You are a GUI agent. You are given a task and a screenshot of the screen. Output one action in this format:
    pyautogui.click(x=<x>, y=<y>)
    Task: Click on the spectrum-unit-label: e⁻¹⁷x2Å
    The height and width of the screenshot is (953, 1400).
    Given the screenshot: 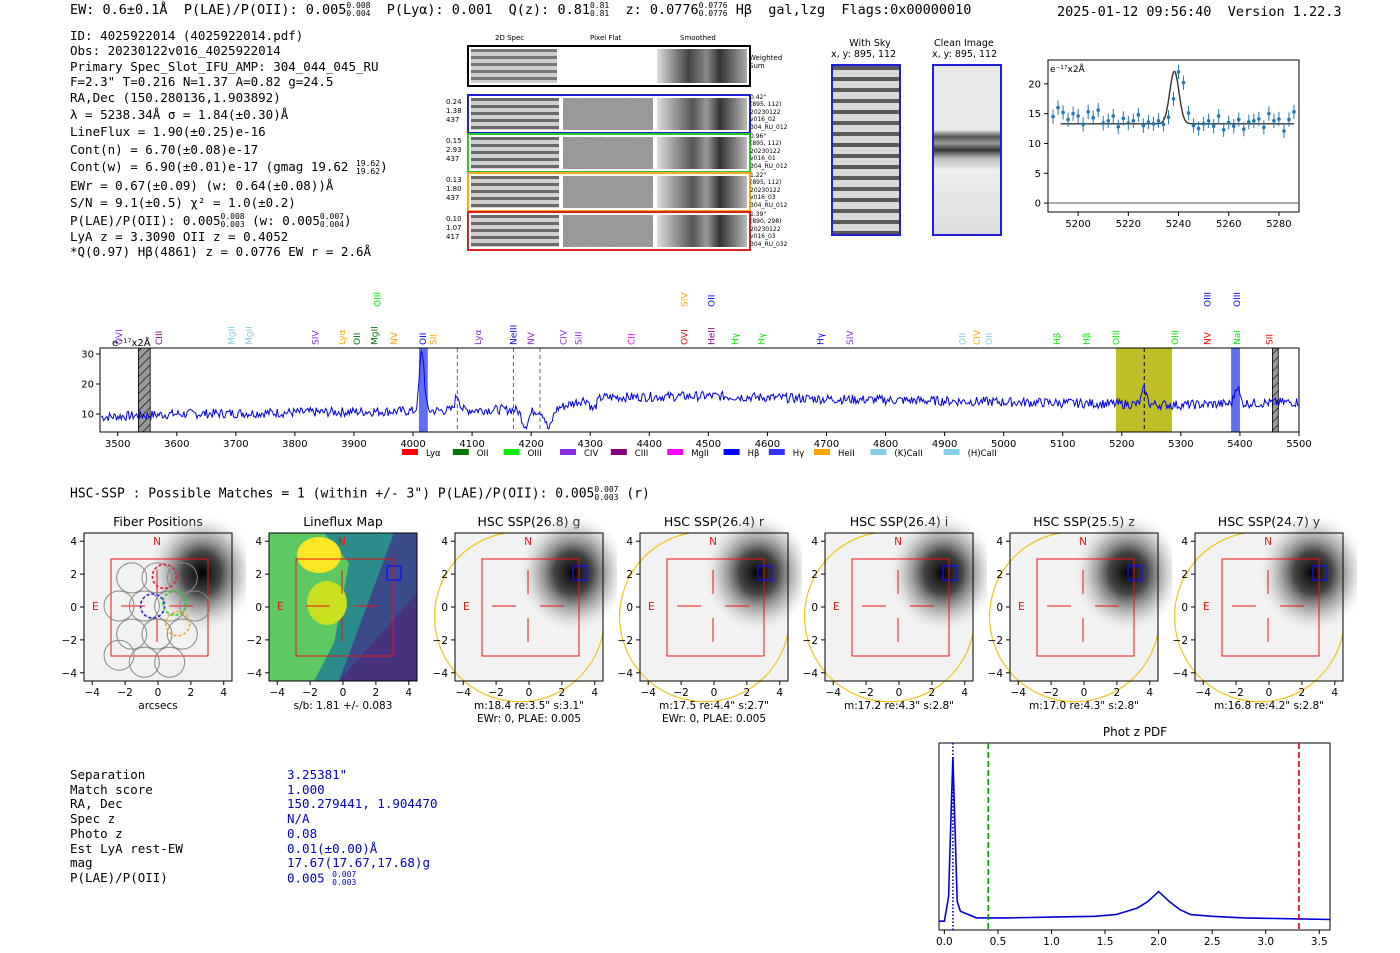 What is the action you would take?
    pyautogui.click(x=131, y=342)
    